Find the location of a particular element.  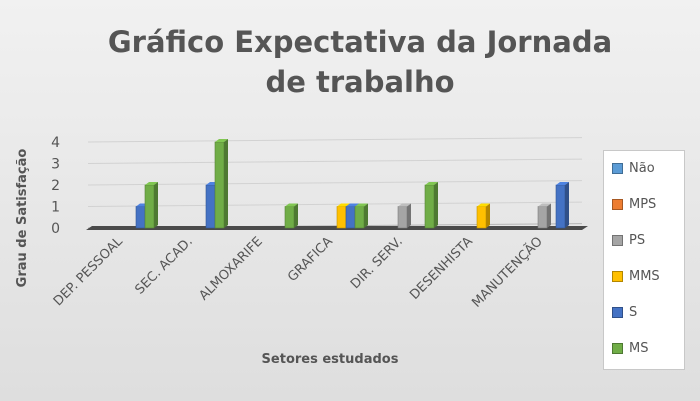

legend-label: PS is located at coordinates (637, 240).